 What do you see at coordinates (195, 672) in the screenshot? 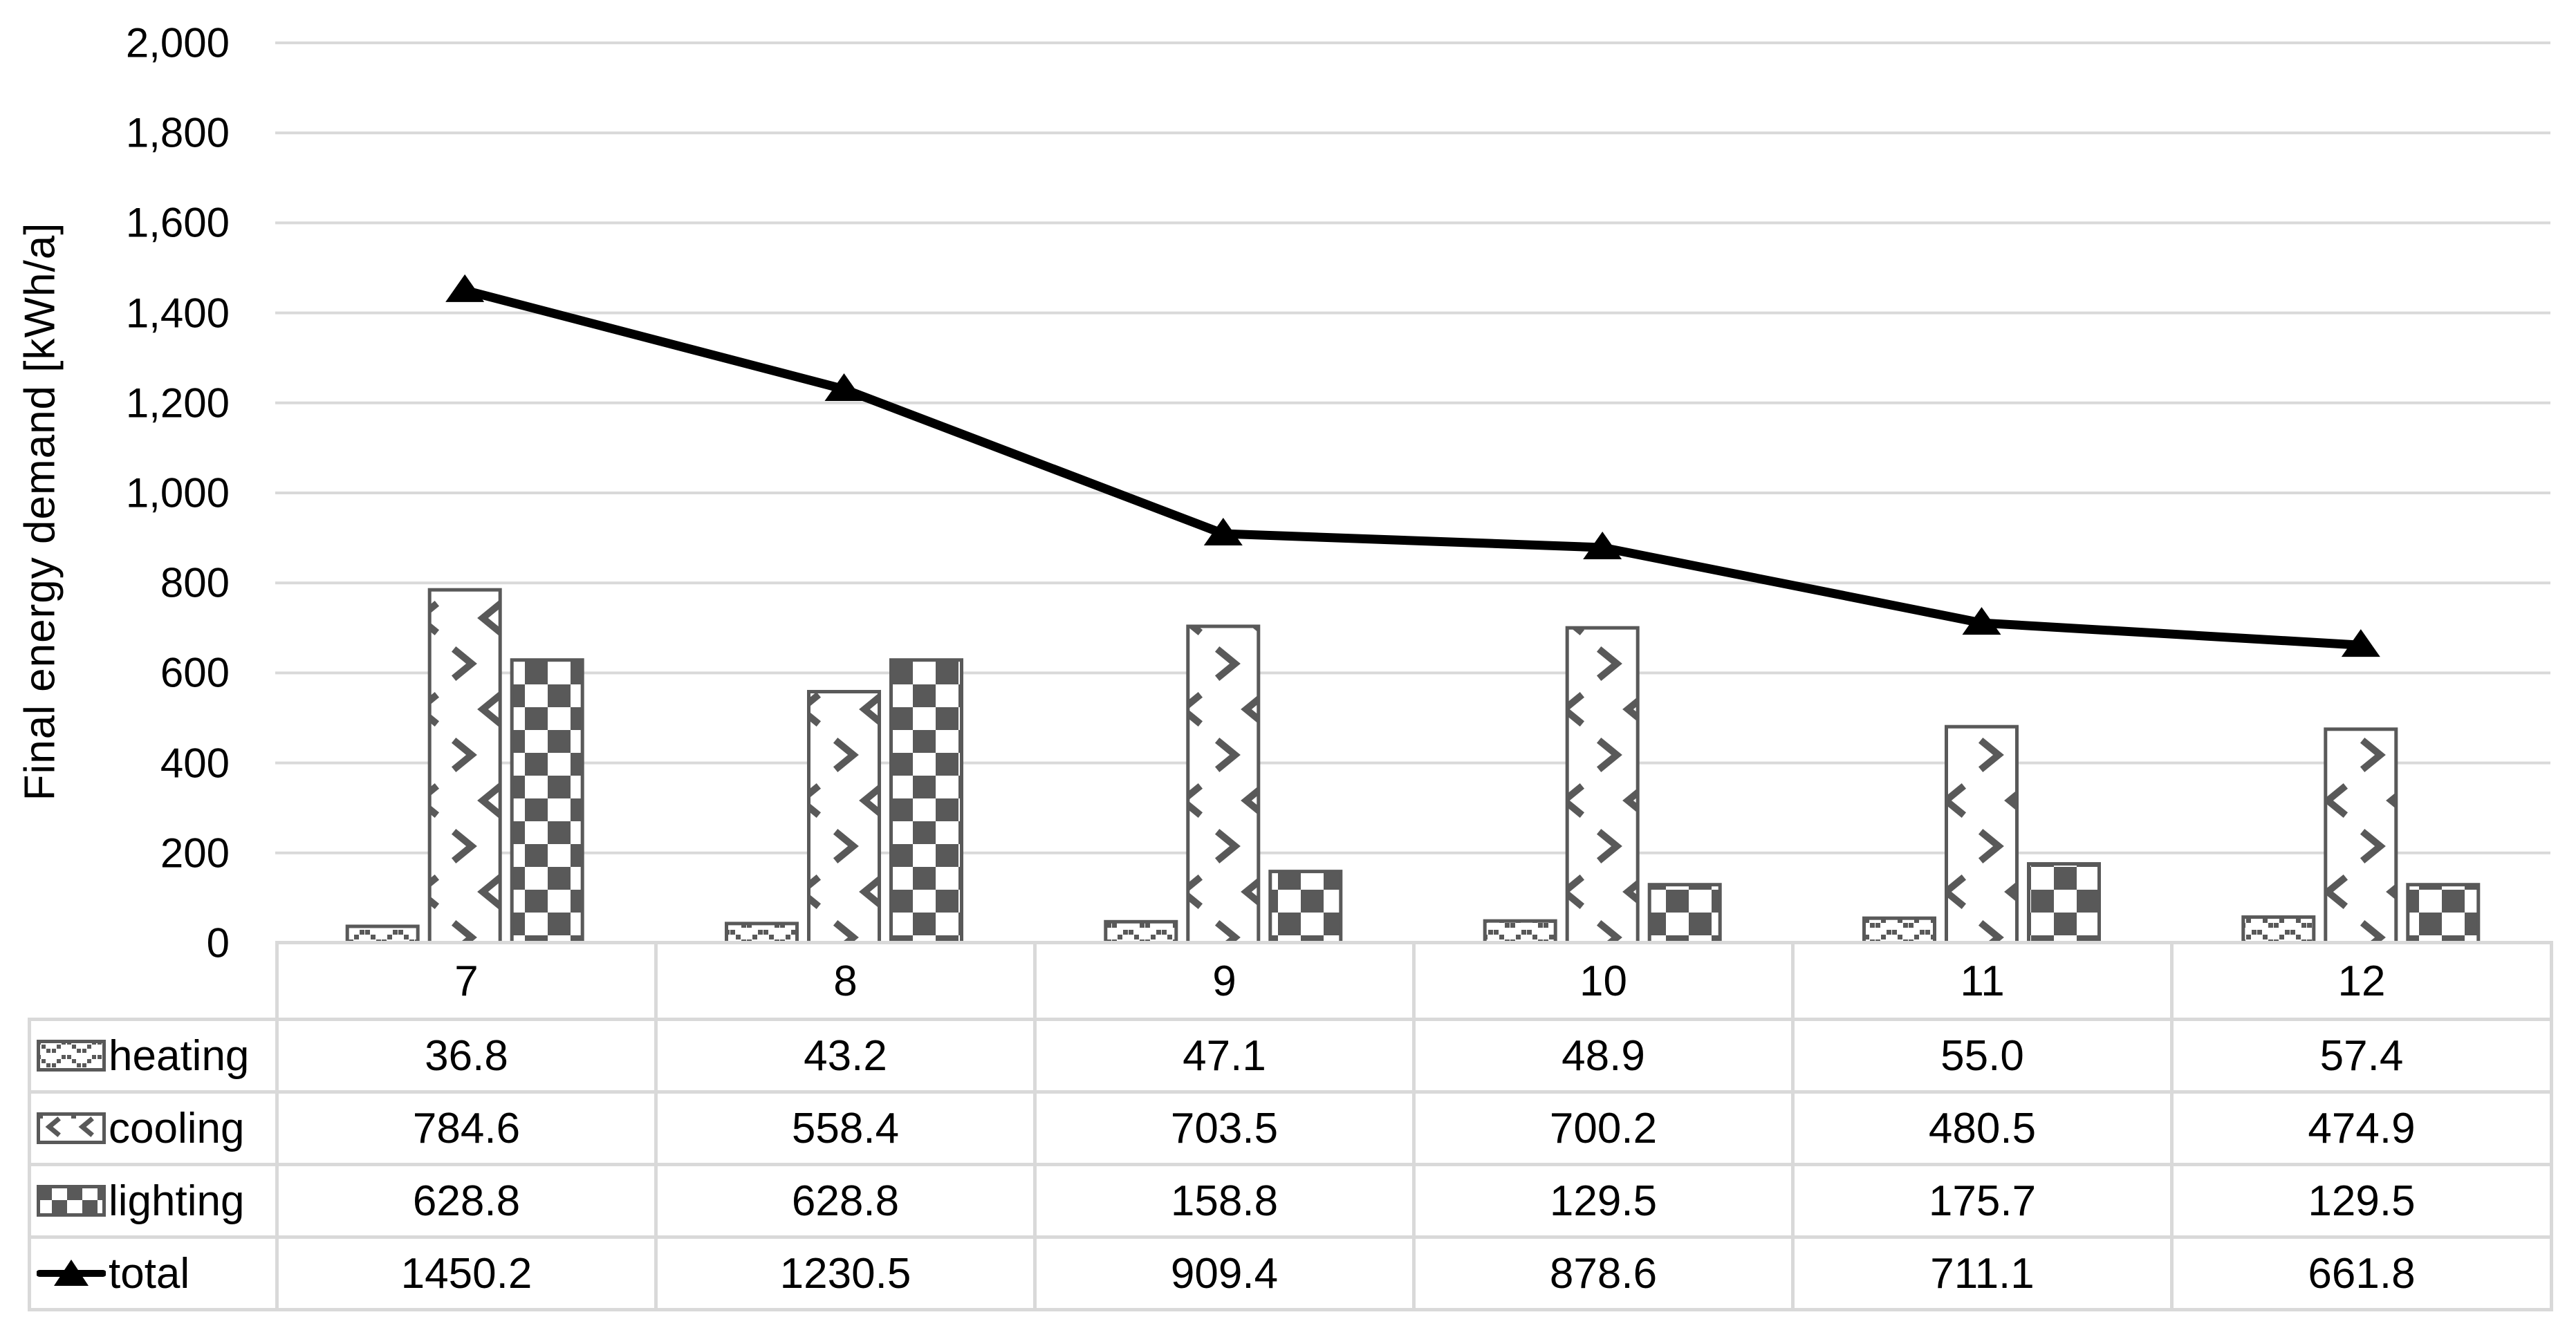
I see `y-tick-label: 600` at bounding box center [195, 672].